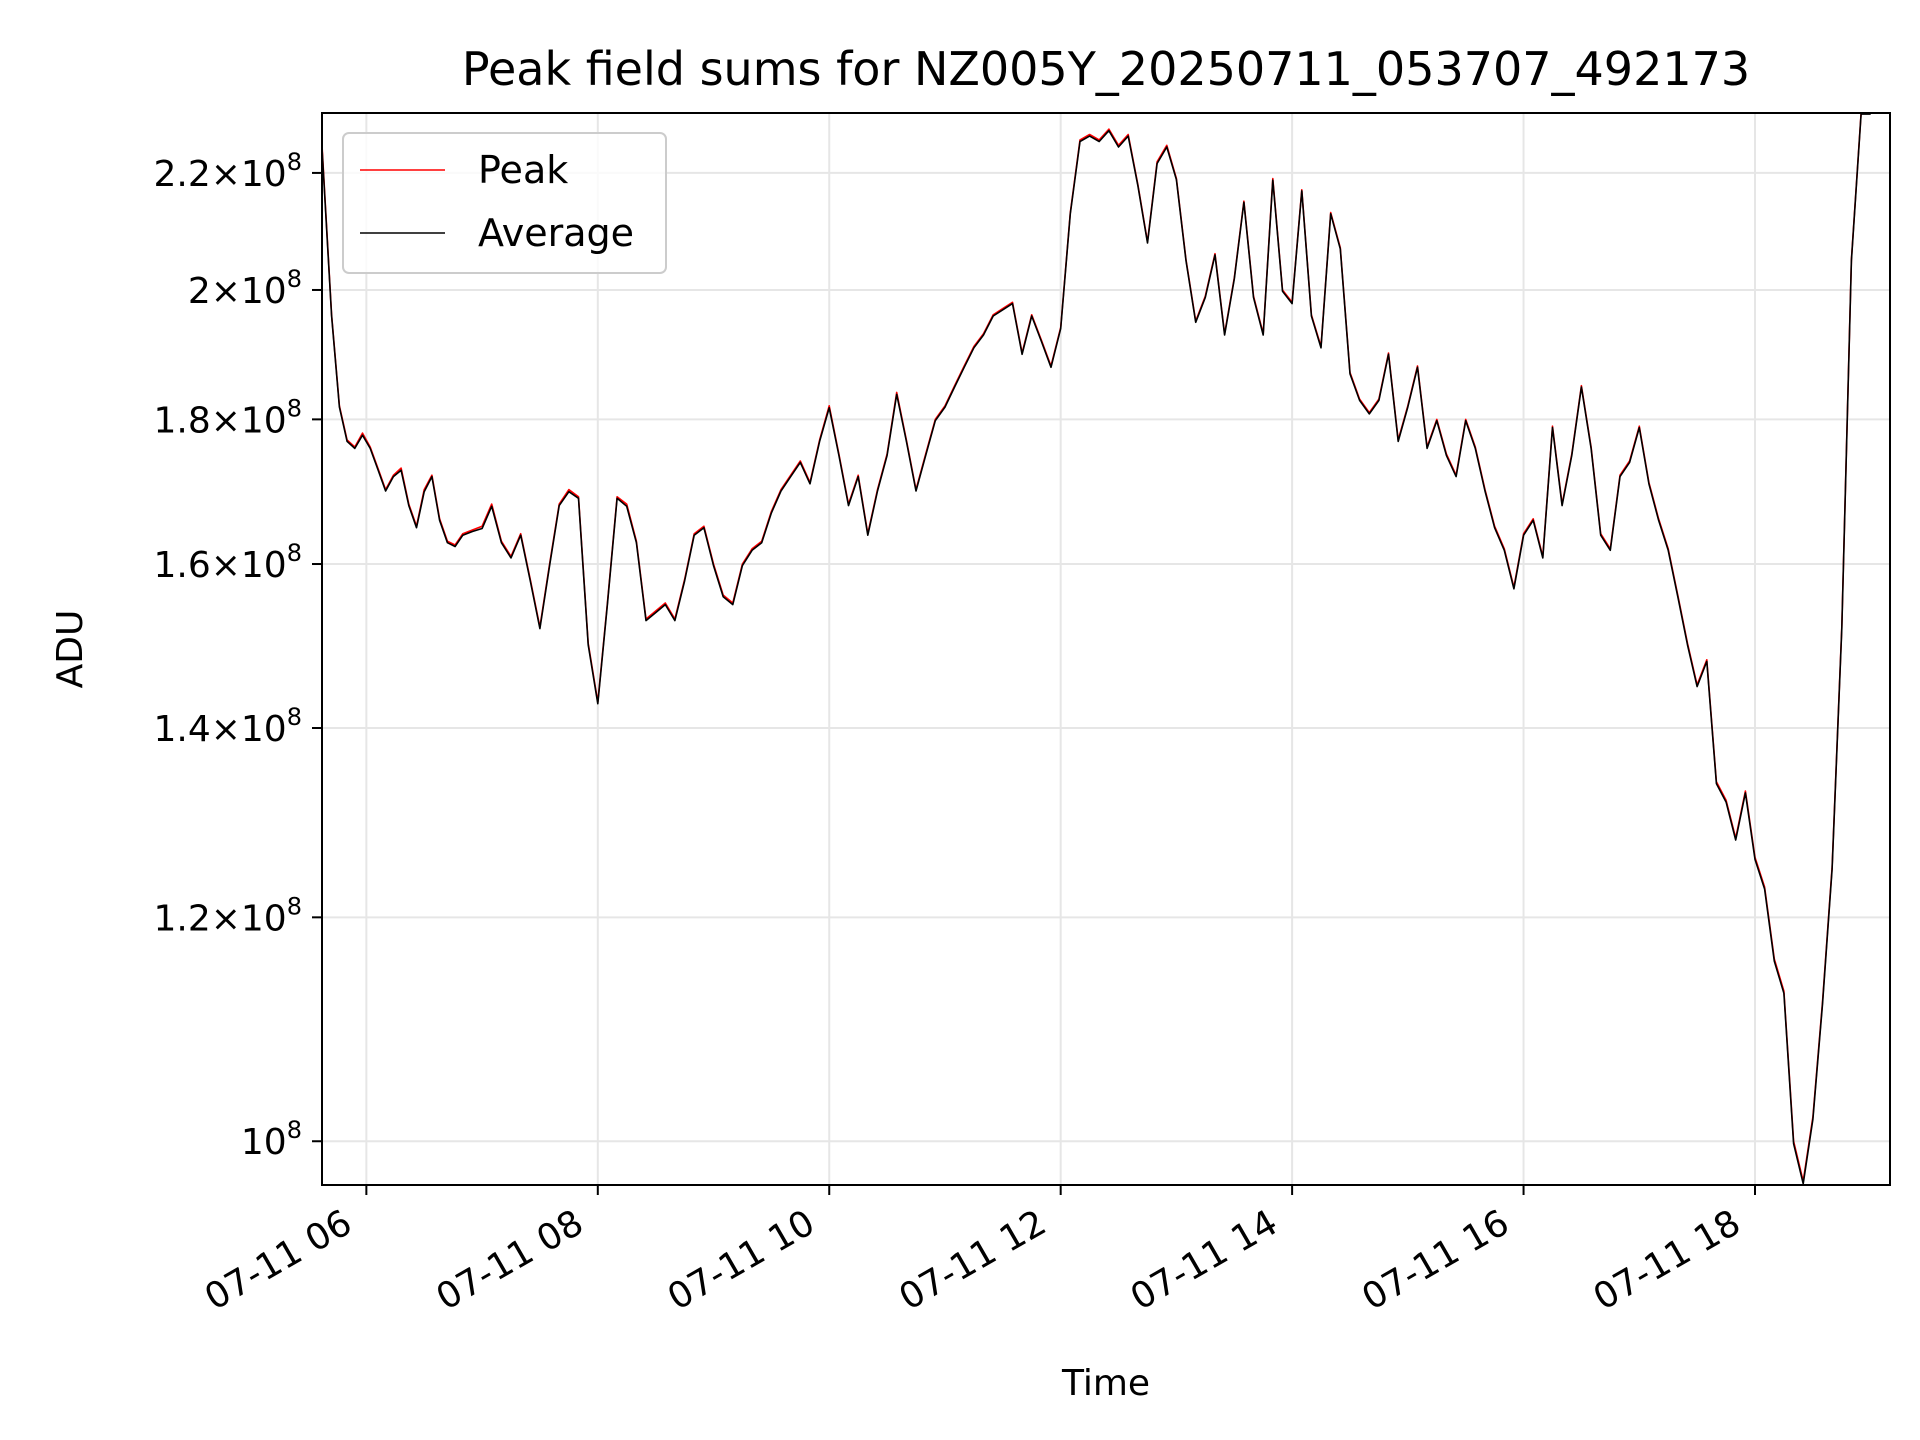 The height and width of the screenshot is (1440, 1920). Describe the element at coordinates (227, 417) in the screenshot. I see `y-tick-label: 1.8×108` at that location.